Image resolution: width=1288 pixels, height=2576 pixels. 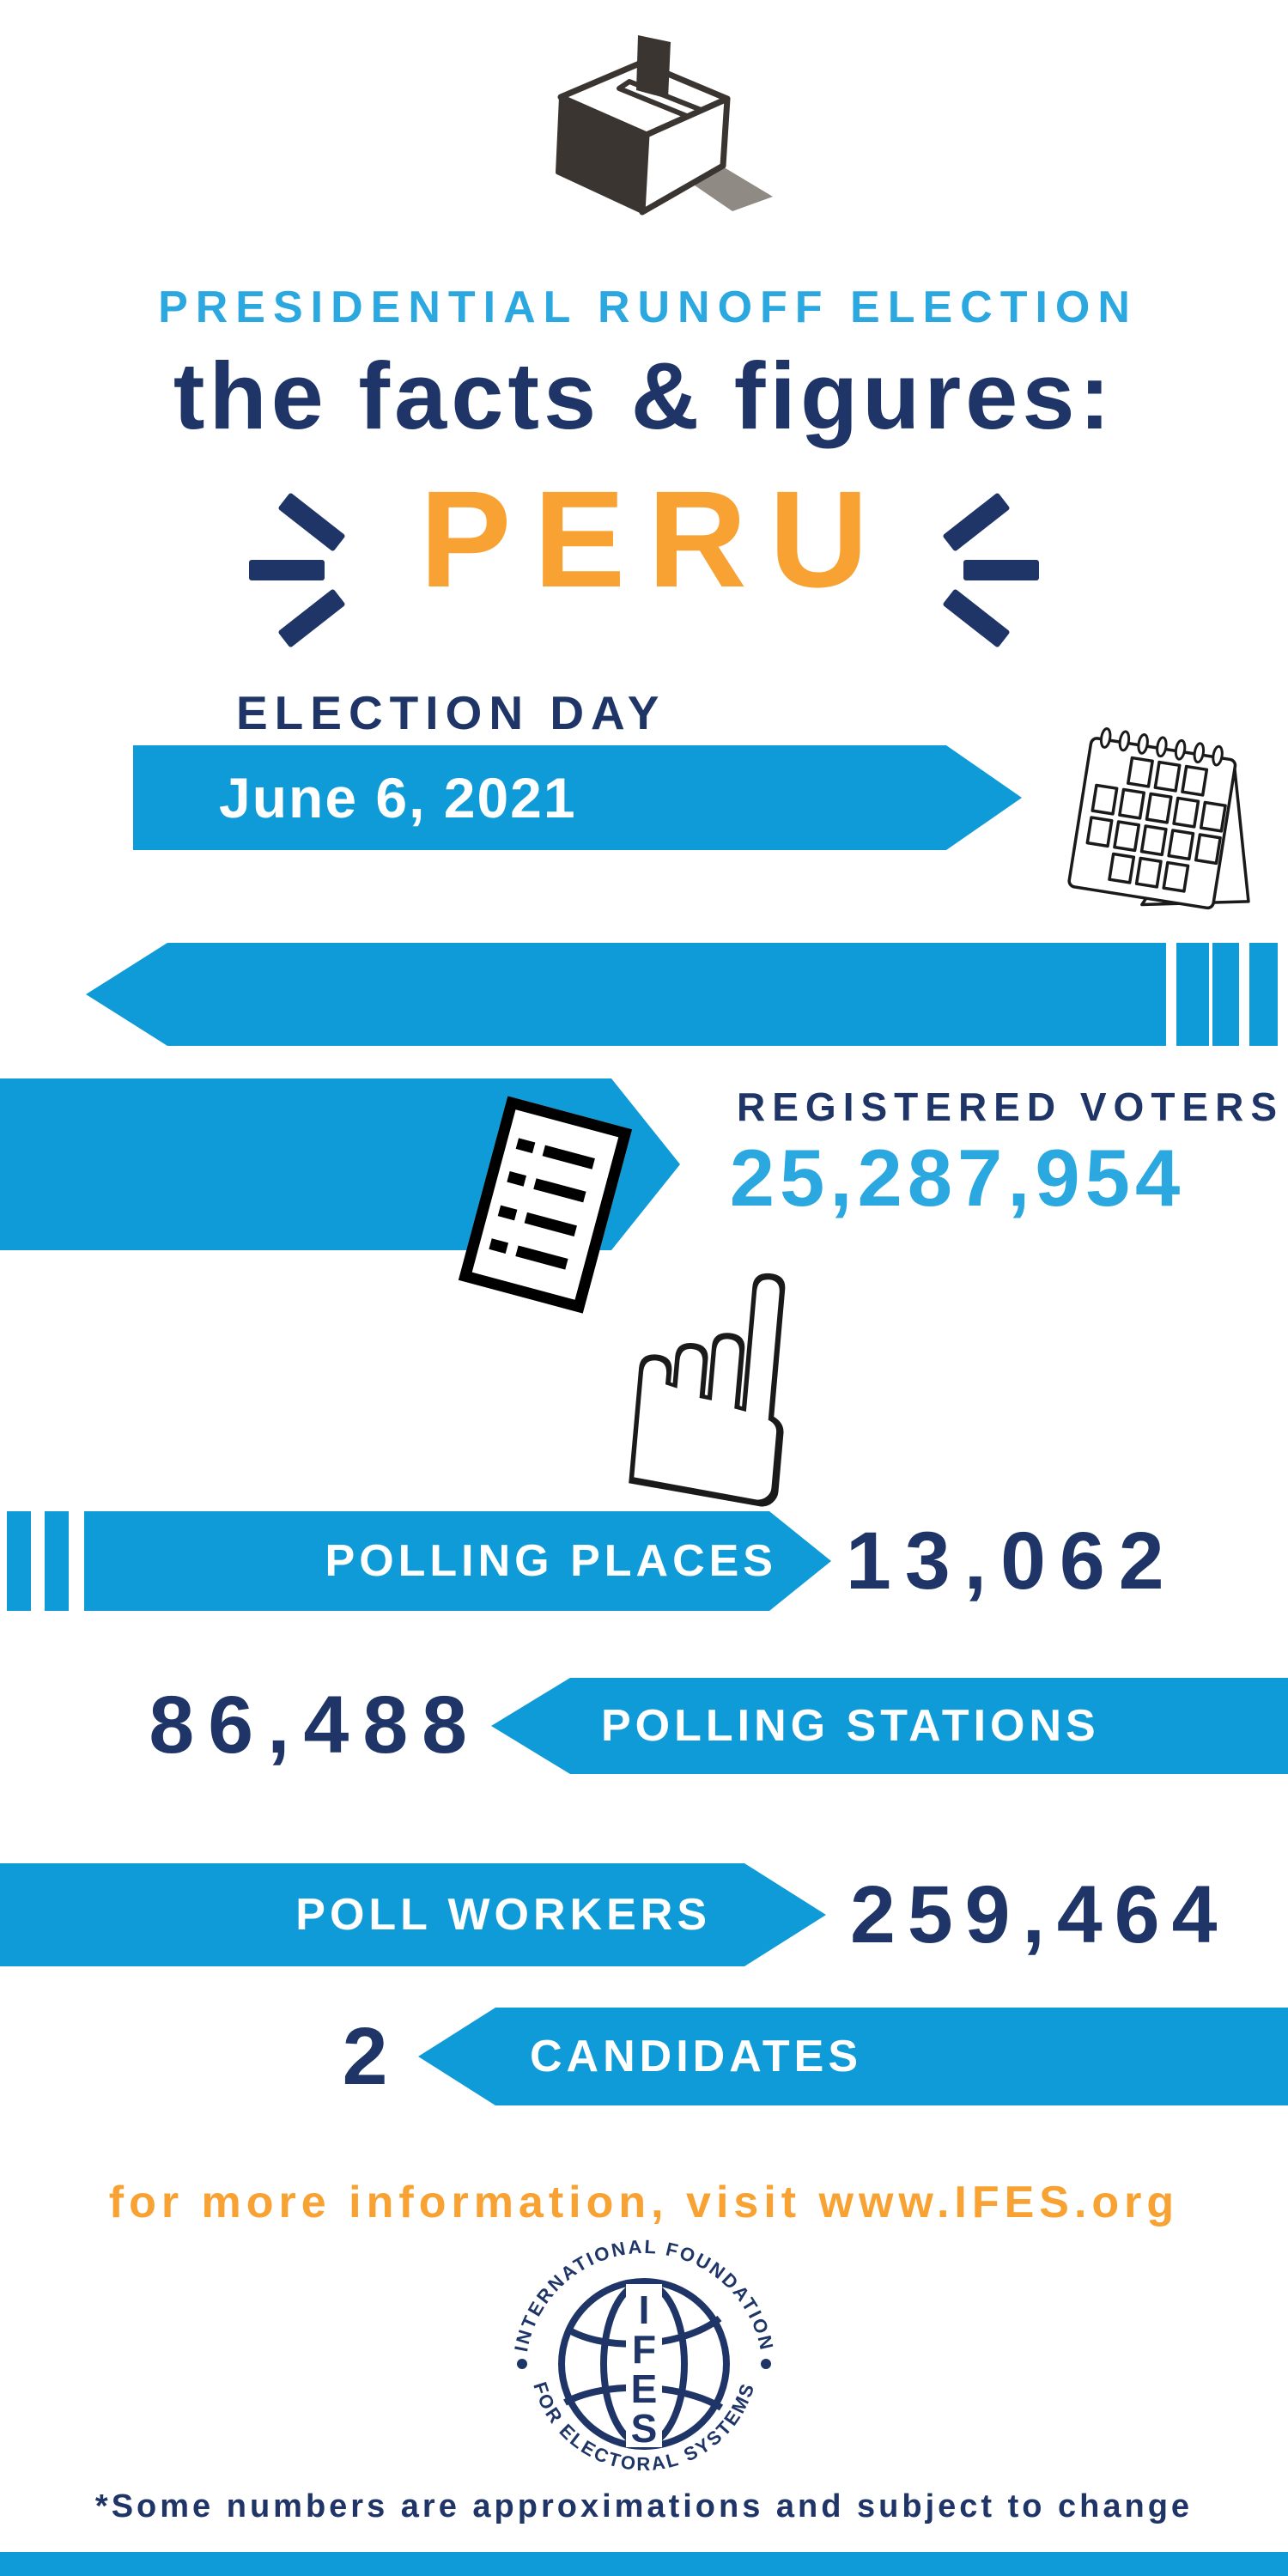 I want to click on poll-workers-band: POLL WORKERS, so click(x=413, y=1915).